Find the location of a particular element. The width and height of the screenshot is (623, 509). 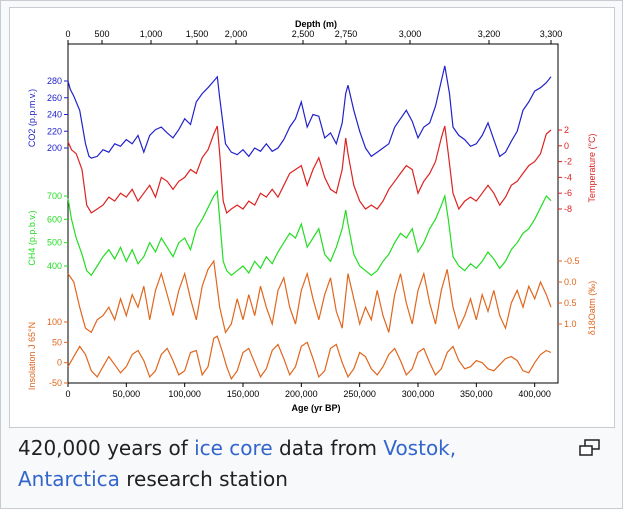

co2-axis-label: CO2 (p.p.m.v.) is located at coordinates (32, 118).